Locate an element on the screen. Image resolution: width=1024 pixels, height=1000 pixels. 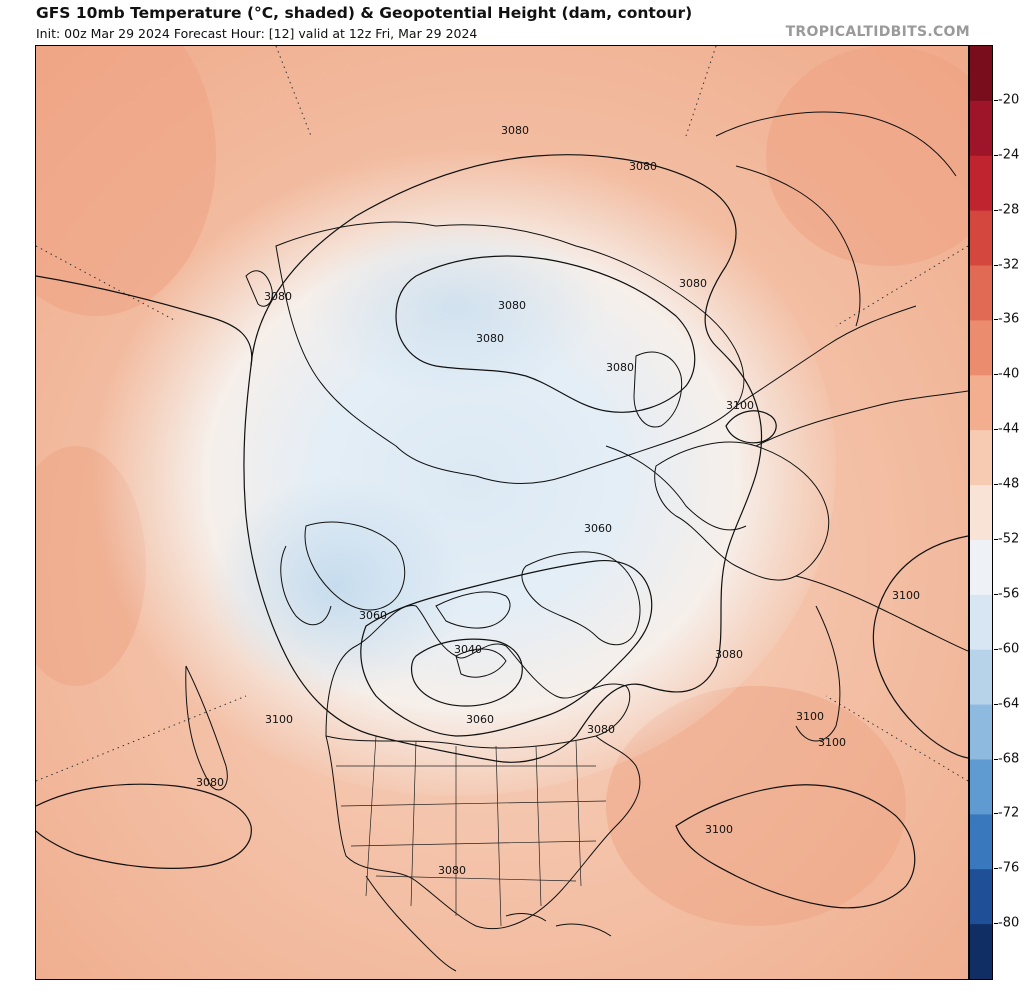
colorbar is located at coordinates (981, 512).